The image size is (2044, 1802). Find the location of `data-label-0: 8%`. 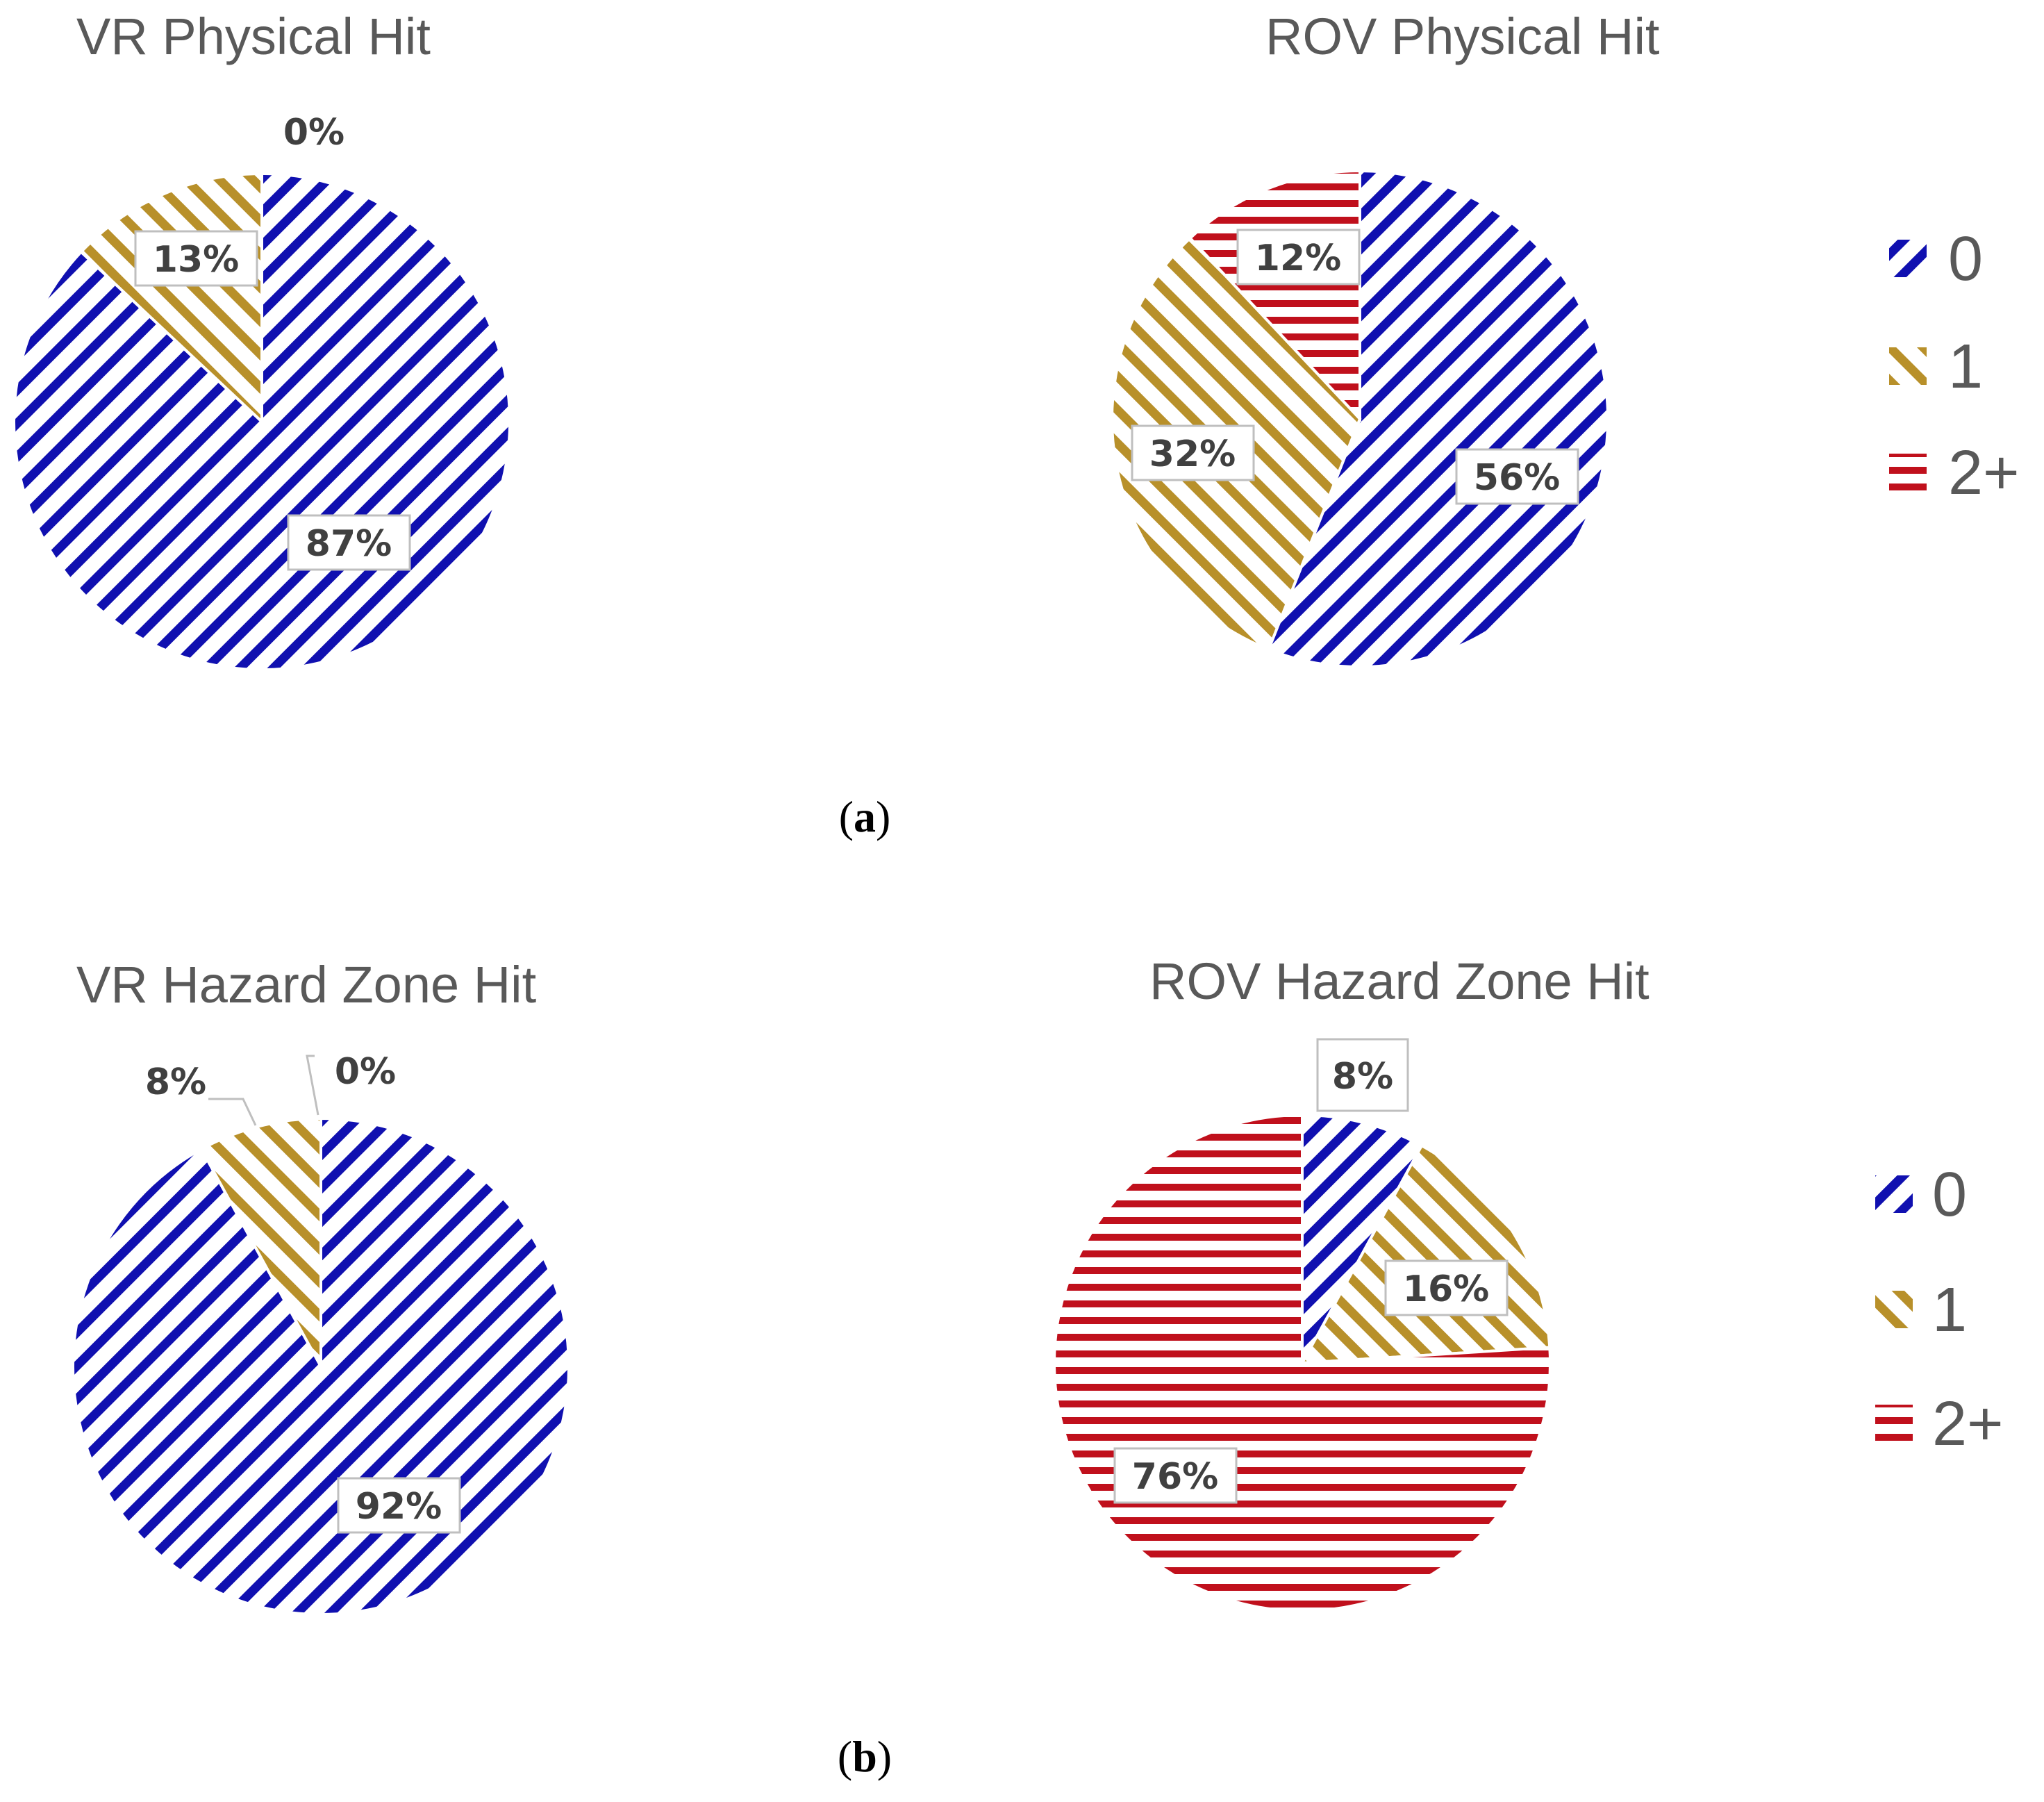

data-label-0: 8% is located at coordinates (1362, 1077).